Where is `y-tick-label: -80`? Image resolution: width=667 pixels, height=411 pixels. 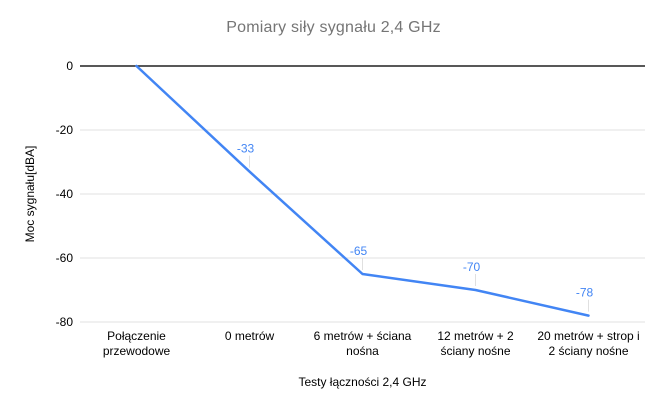 y-tick-label: -80 is located at coordinates (65, 322).